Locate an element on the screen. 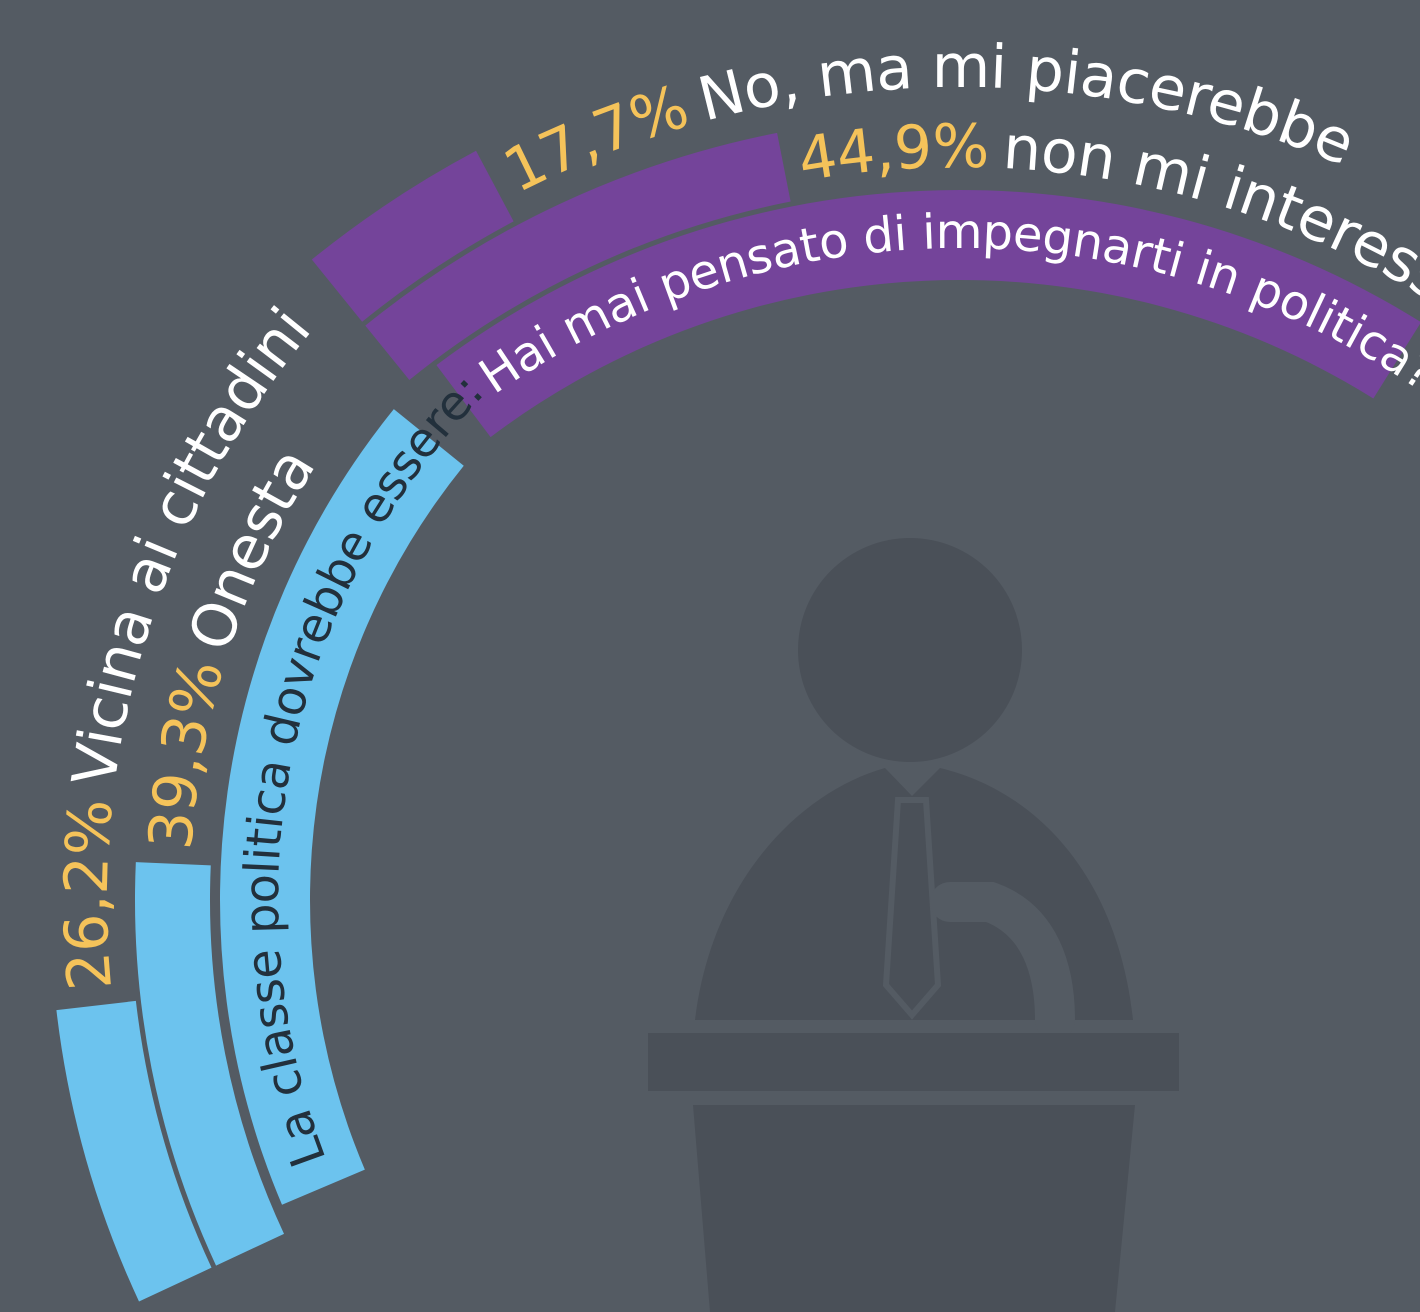 This screenshot has width=1420, height=1312. microphone is located at coordinates (1002, 961).